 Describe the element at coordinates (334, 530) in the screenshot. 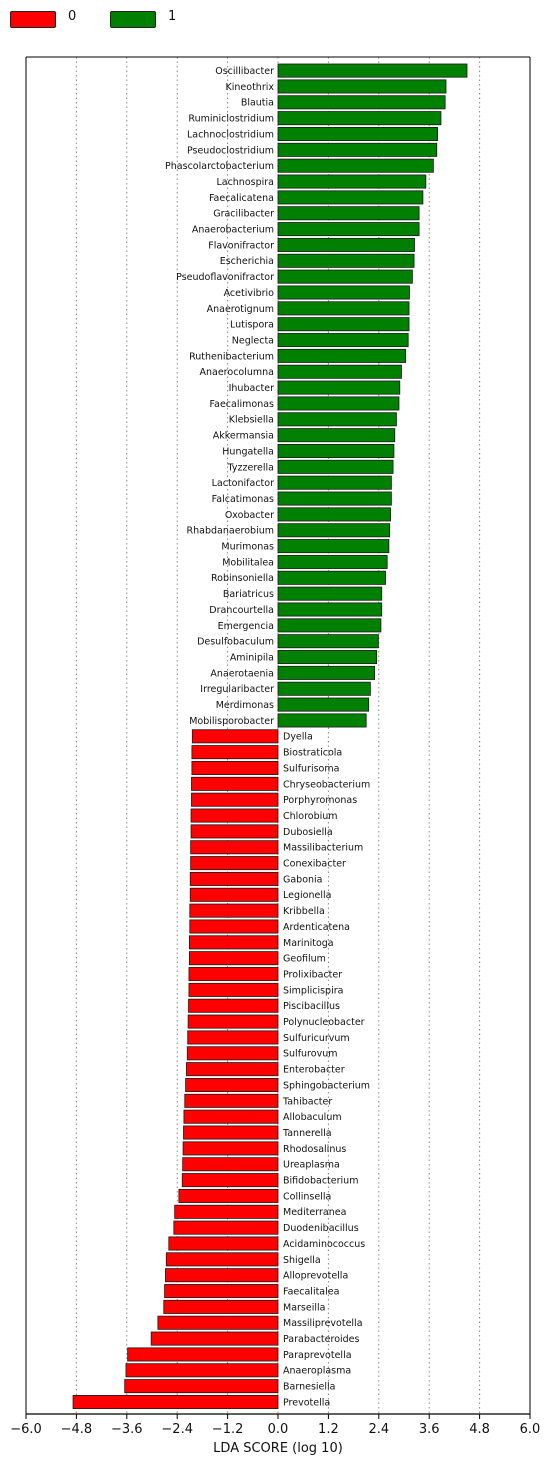

I see `bar-rhabdanaerobium` at that location.